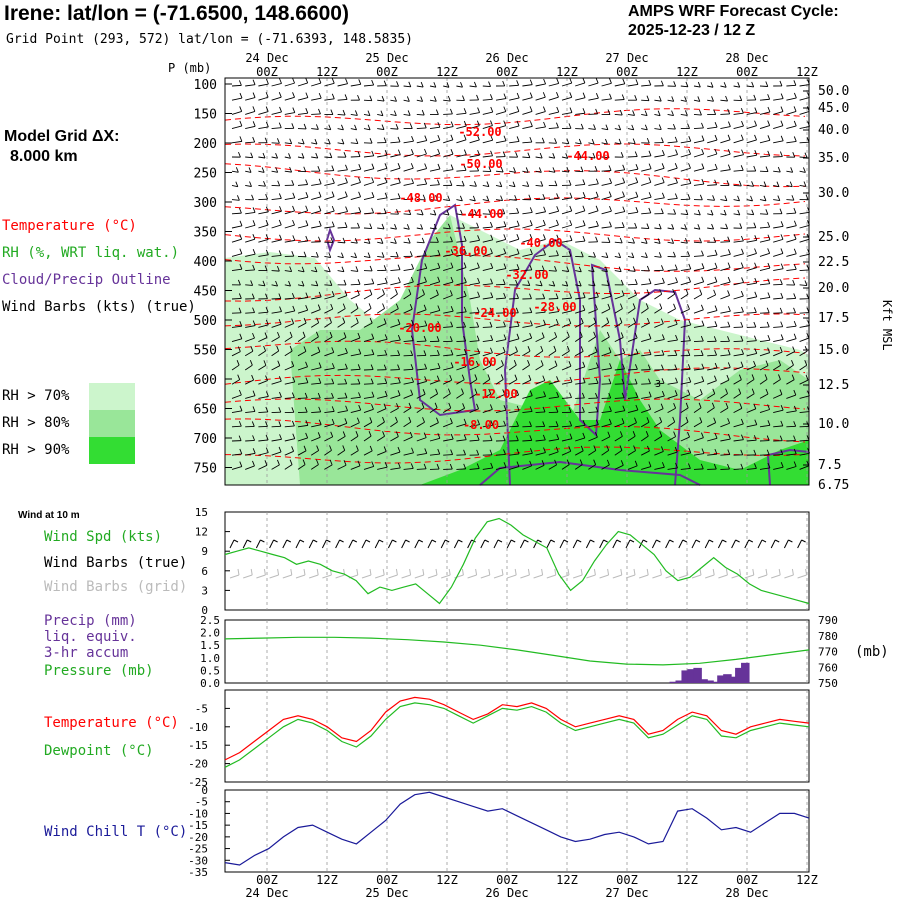 This screenshot has width=900, height=900. I want to click on top-hour-label: 12Z, so click(687, 72).